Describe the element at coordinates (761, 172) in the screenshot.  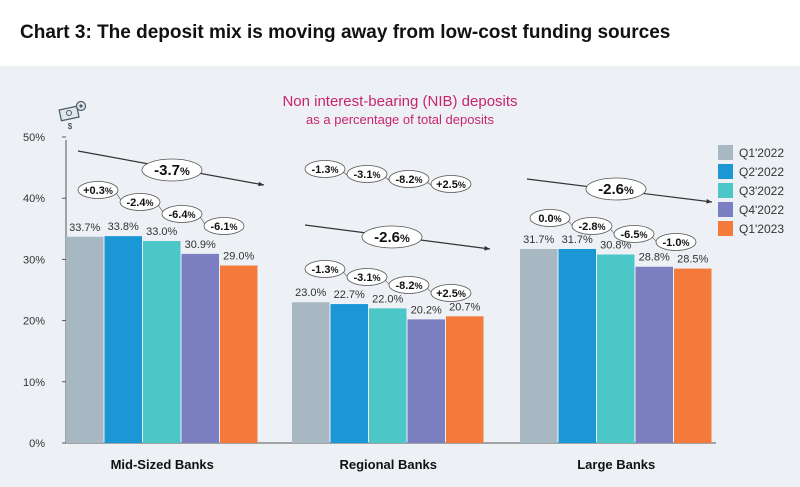
I see `legend-label: Q2'2022` at that location.